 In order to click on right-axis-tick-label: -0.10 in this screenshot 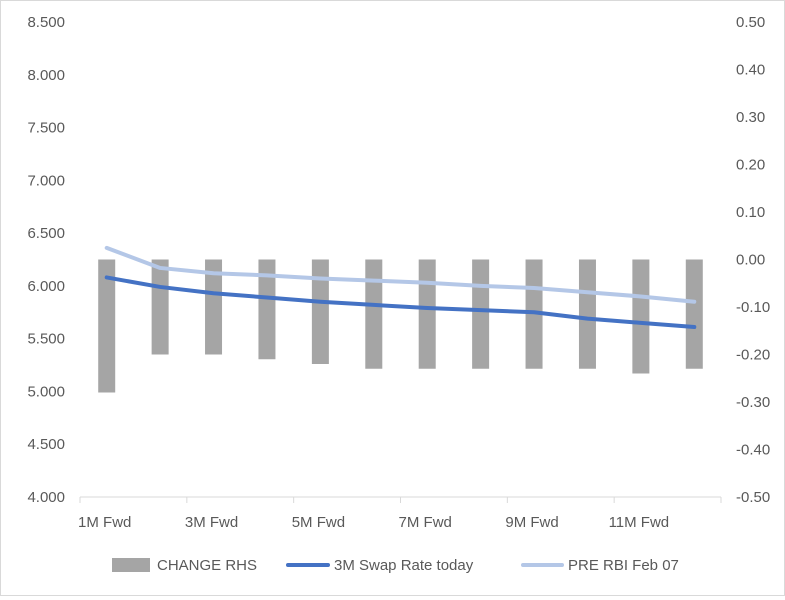, I will do `click(753, 307)`.